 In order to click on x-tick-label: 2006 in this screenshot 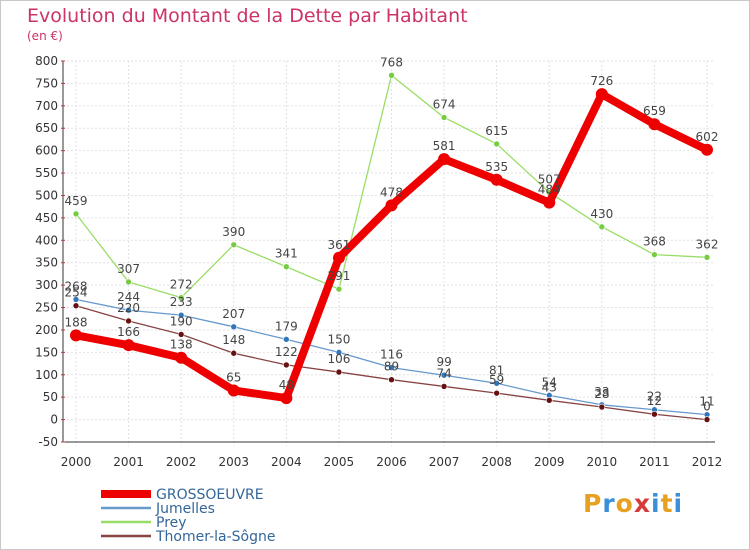, I will do `click(391, 462)`.